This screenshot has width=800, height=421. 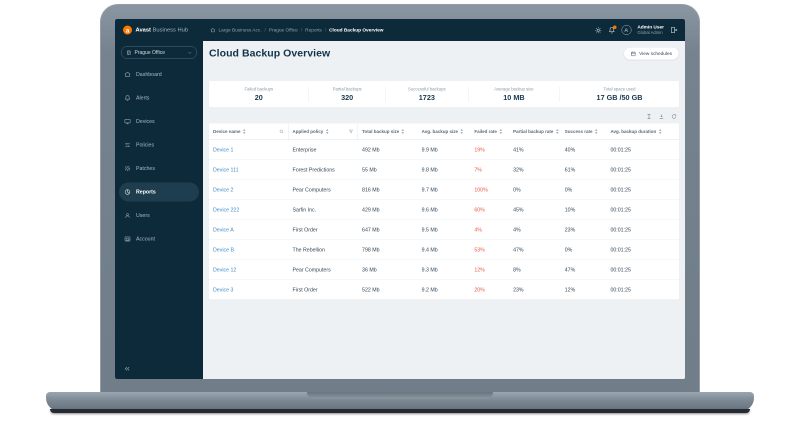 What do you see at coordinates (159, 239) in the screenshot?
I see `sidebar-item-account: Account` at bounding box center [159, 239].